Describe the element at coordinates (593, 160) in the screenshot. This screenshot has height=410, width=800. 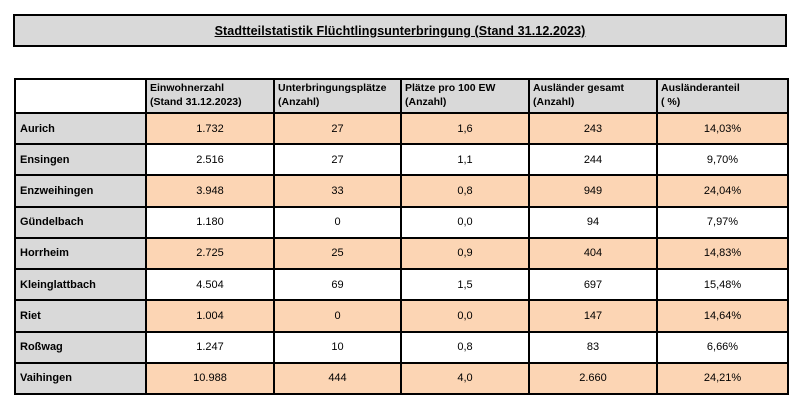
I see `cell: 244` at that location.